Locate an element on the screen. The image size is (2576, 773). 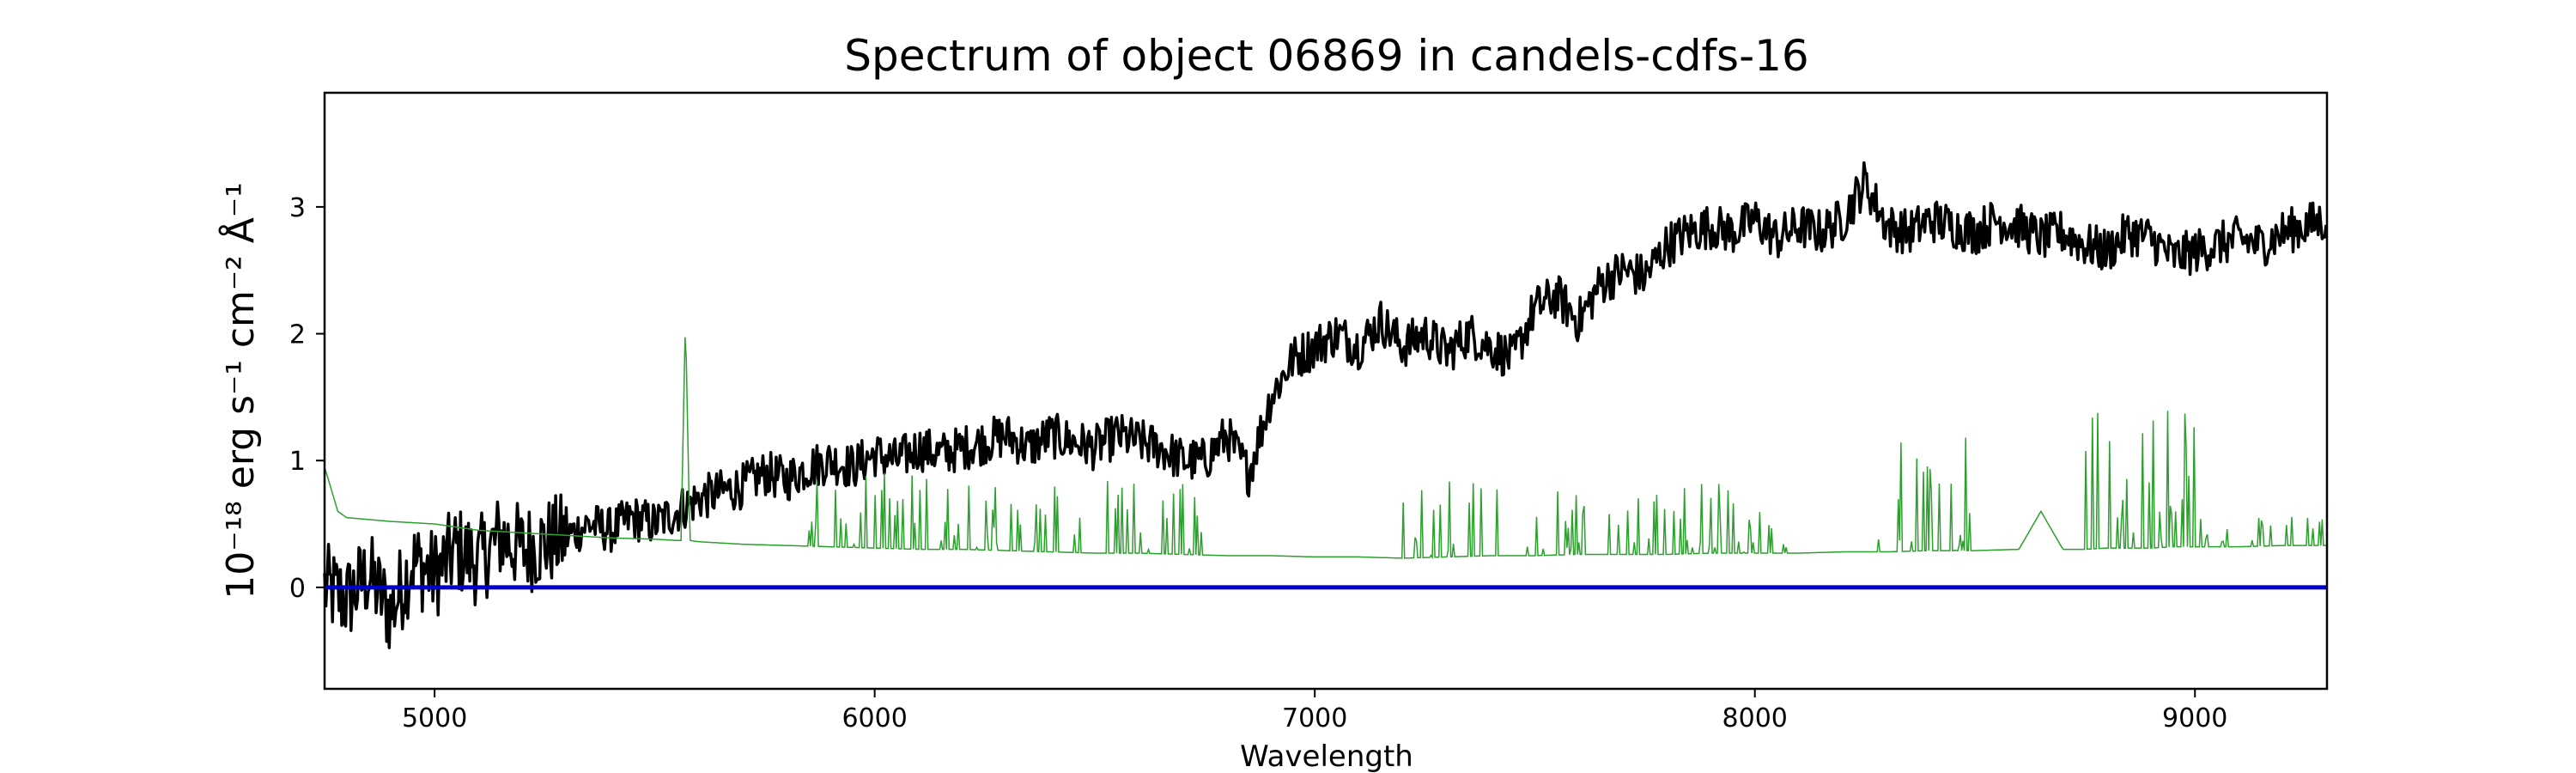
y-tick-label: 0 is located at coordinates (297, 589).